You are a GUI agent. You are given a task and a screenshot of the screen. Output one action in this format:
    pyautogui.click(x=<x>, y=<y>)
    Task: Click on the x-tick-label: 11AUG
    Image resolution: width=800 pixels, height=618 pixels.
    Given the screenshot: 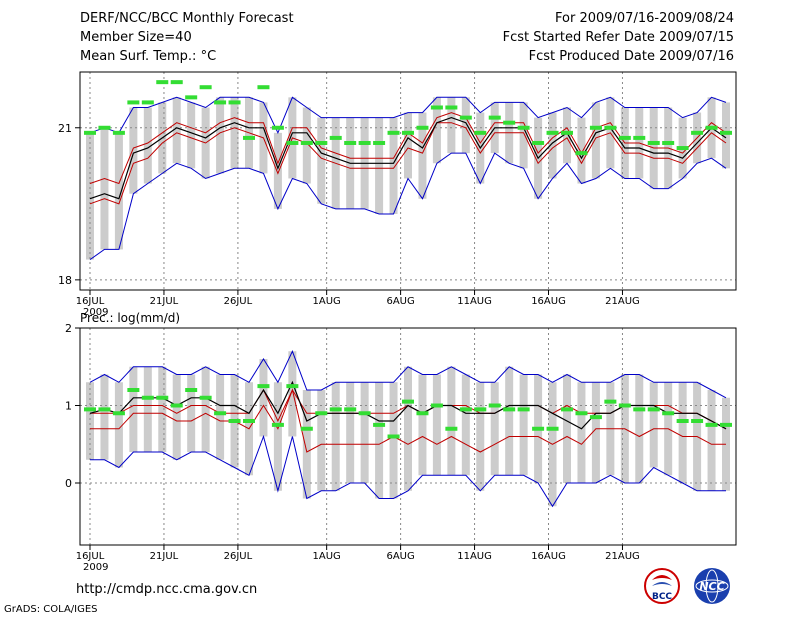 What is the action you would take?
    pyautogui.click(x=474, y=301)
    